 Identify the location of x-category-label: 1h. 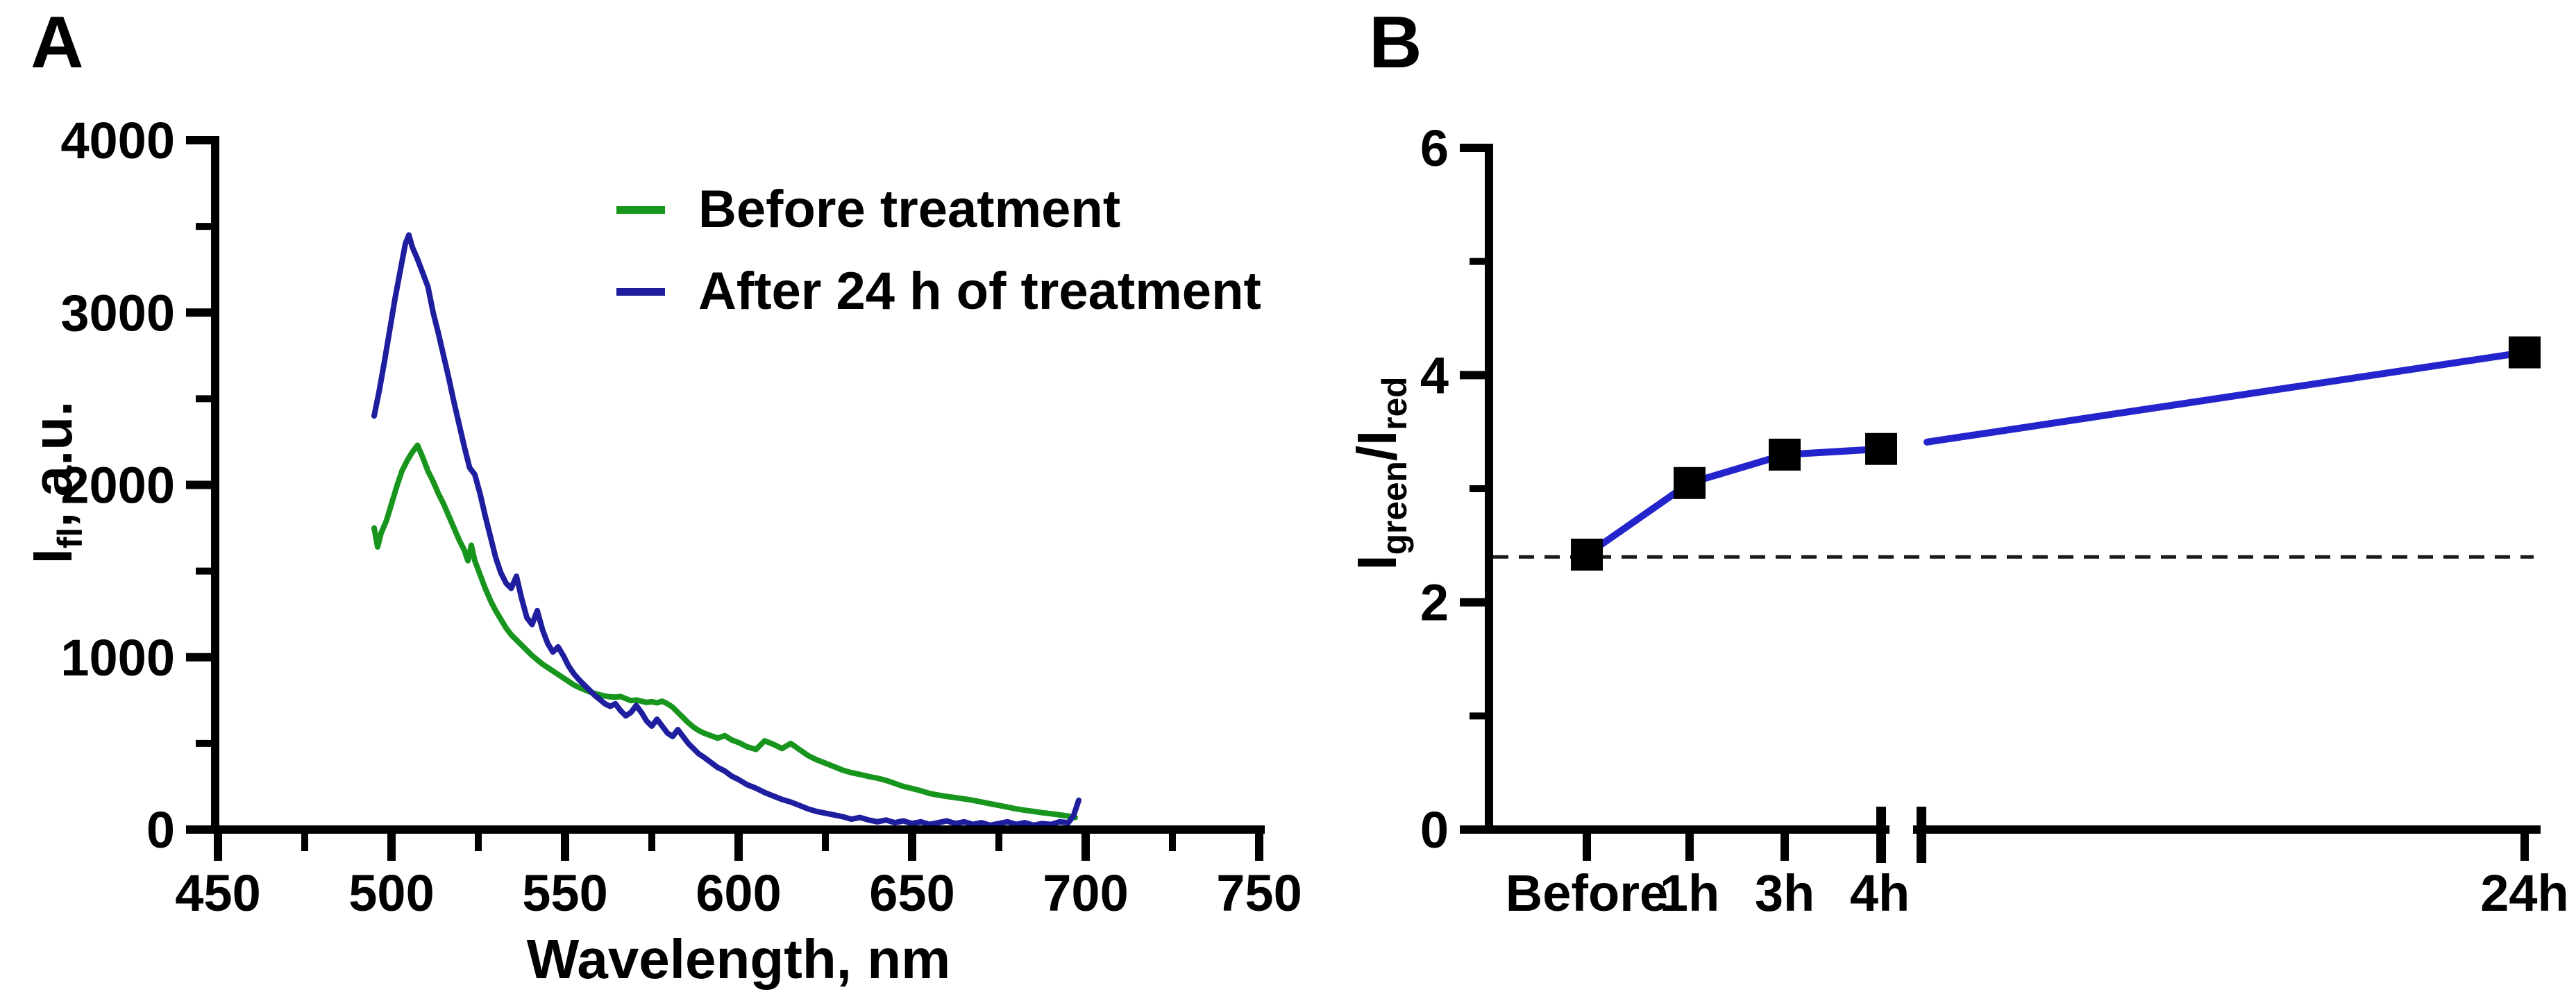
(1689, 893).